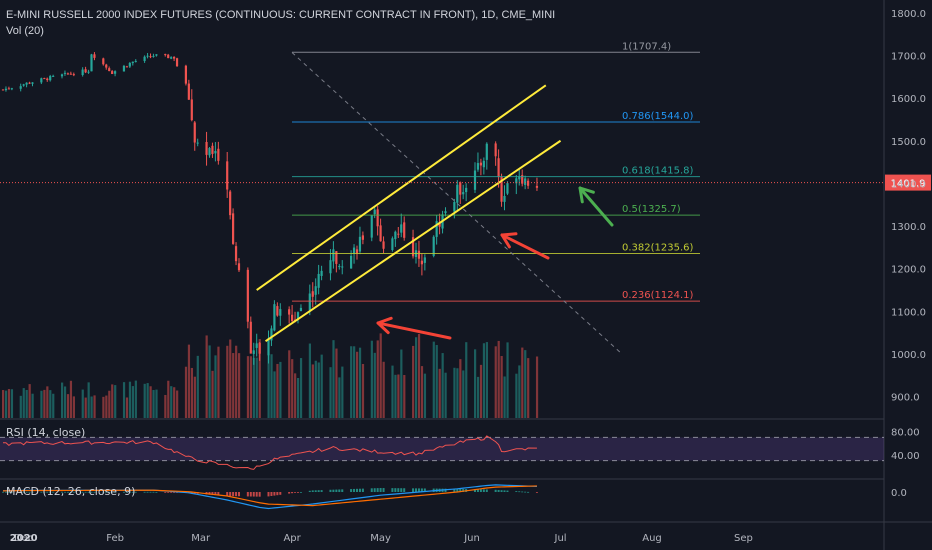 The image size is (932, 550). Describe the element at coordinates (743, 538) in the screenshot. I see `time-tick-label: Sep` at that location.